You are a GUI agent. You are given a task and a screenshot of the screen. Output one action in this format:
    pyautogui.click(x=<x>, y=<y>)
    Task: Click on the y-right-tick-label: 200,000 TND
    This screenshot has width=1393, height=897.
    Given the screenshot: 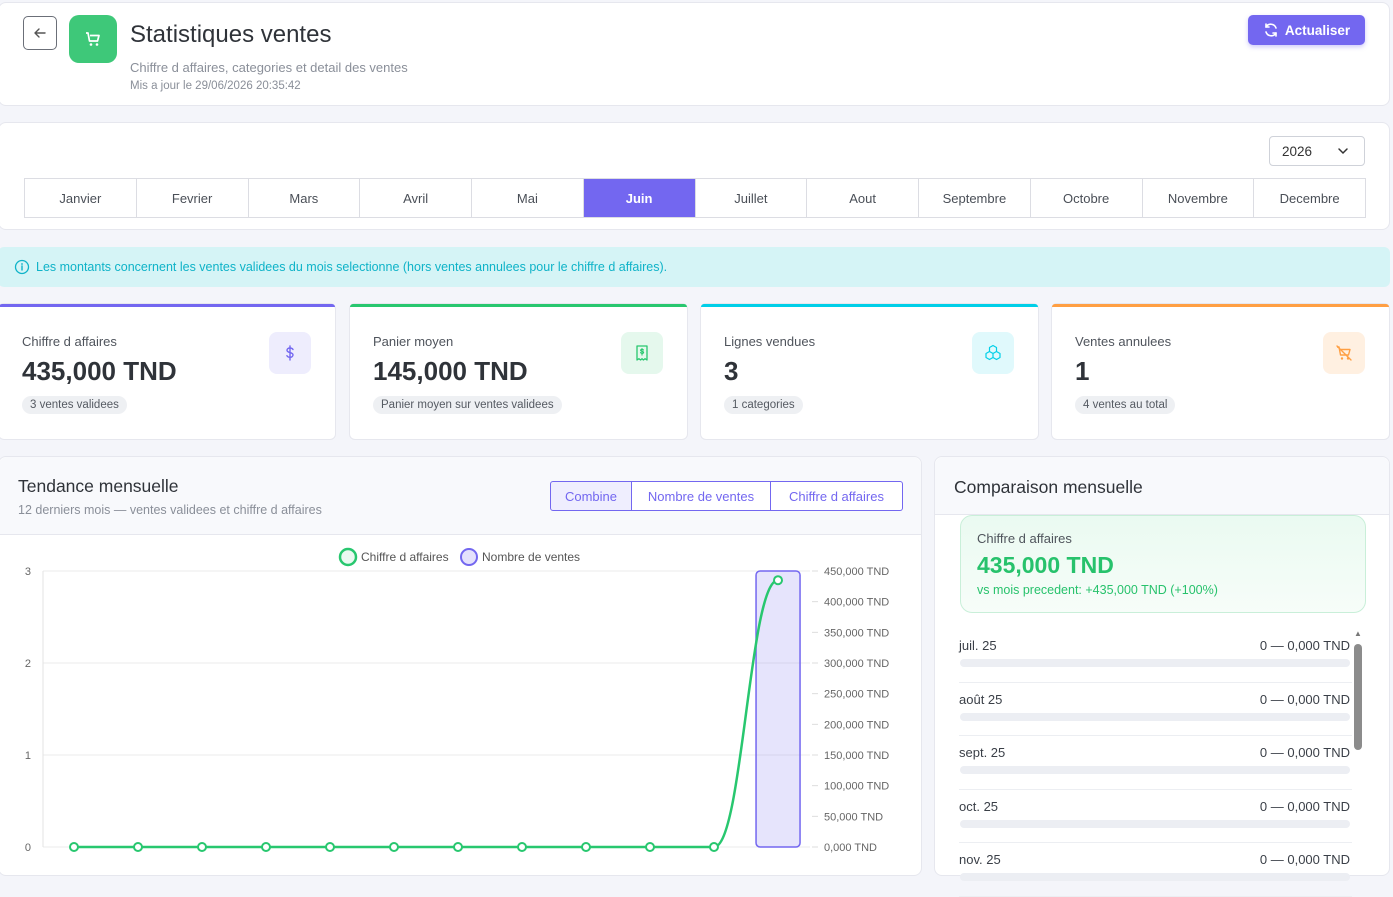 What is the action you would take?
    pyautogui.click(x=856, y=725)
    